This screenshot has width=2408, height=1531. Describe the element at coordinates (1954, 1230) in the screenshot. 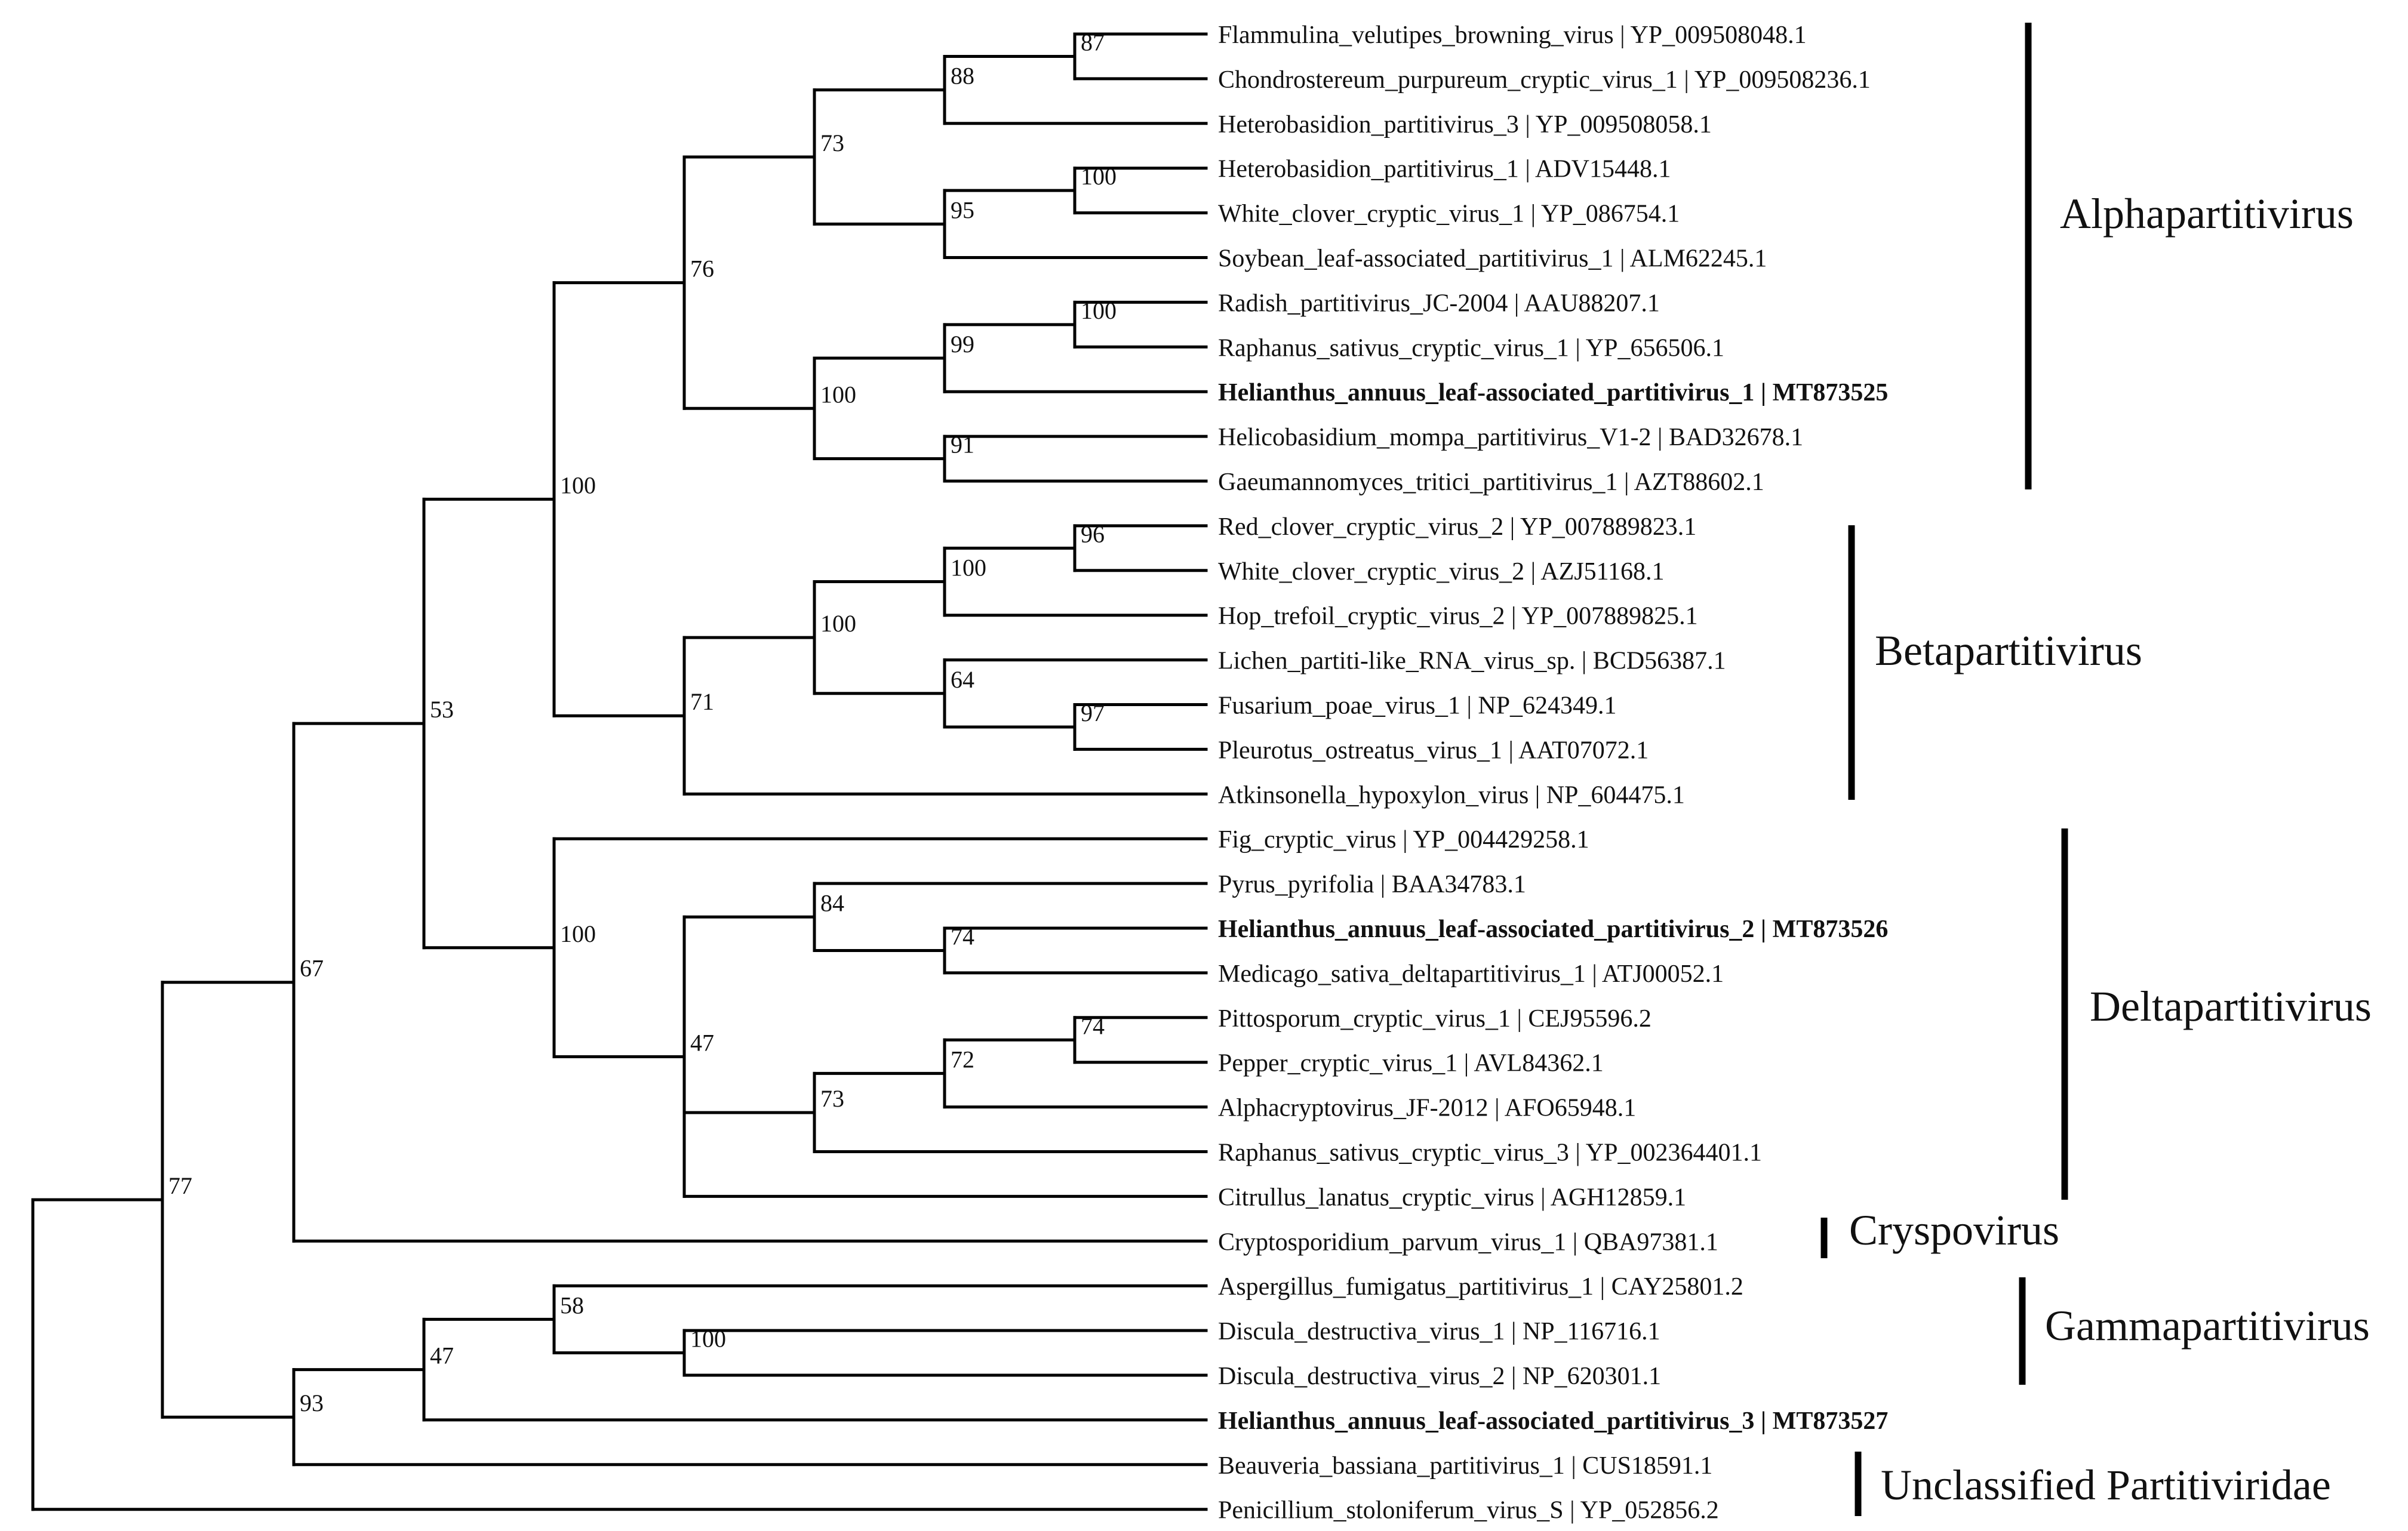

I see `clade-label: Cryspovirus` at that location.